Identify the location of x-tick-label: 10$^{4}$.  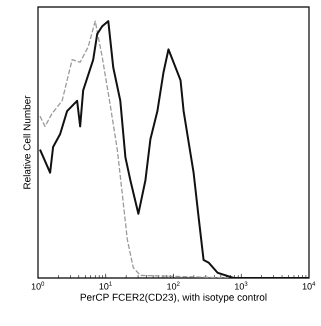
(309, 286).